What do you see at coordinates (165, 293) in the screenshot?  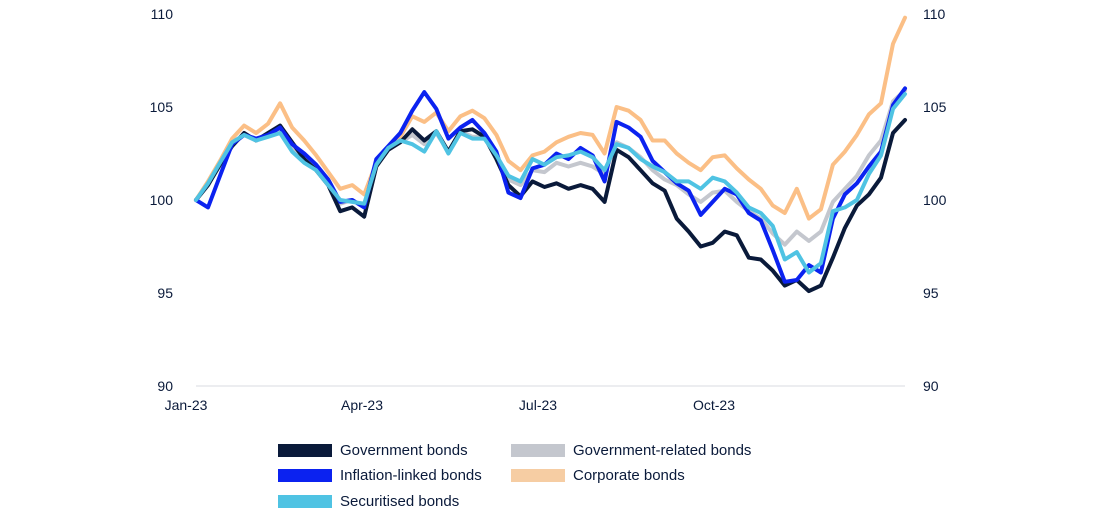 I see `y-tick-label-left: 95` at bounding box center [165, 293].